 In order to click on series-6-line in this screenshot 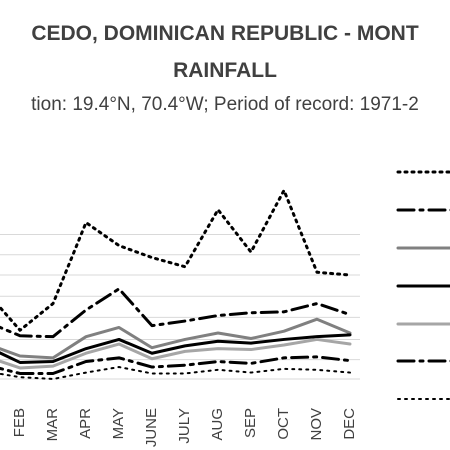, I will do `click(176, 365)`.